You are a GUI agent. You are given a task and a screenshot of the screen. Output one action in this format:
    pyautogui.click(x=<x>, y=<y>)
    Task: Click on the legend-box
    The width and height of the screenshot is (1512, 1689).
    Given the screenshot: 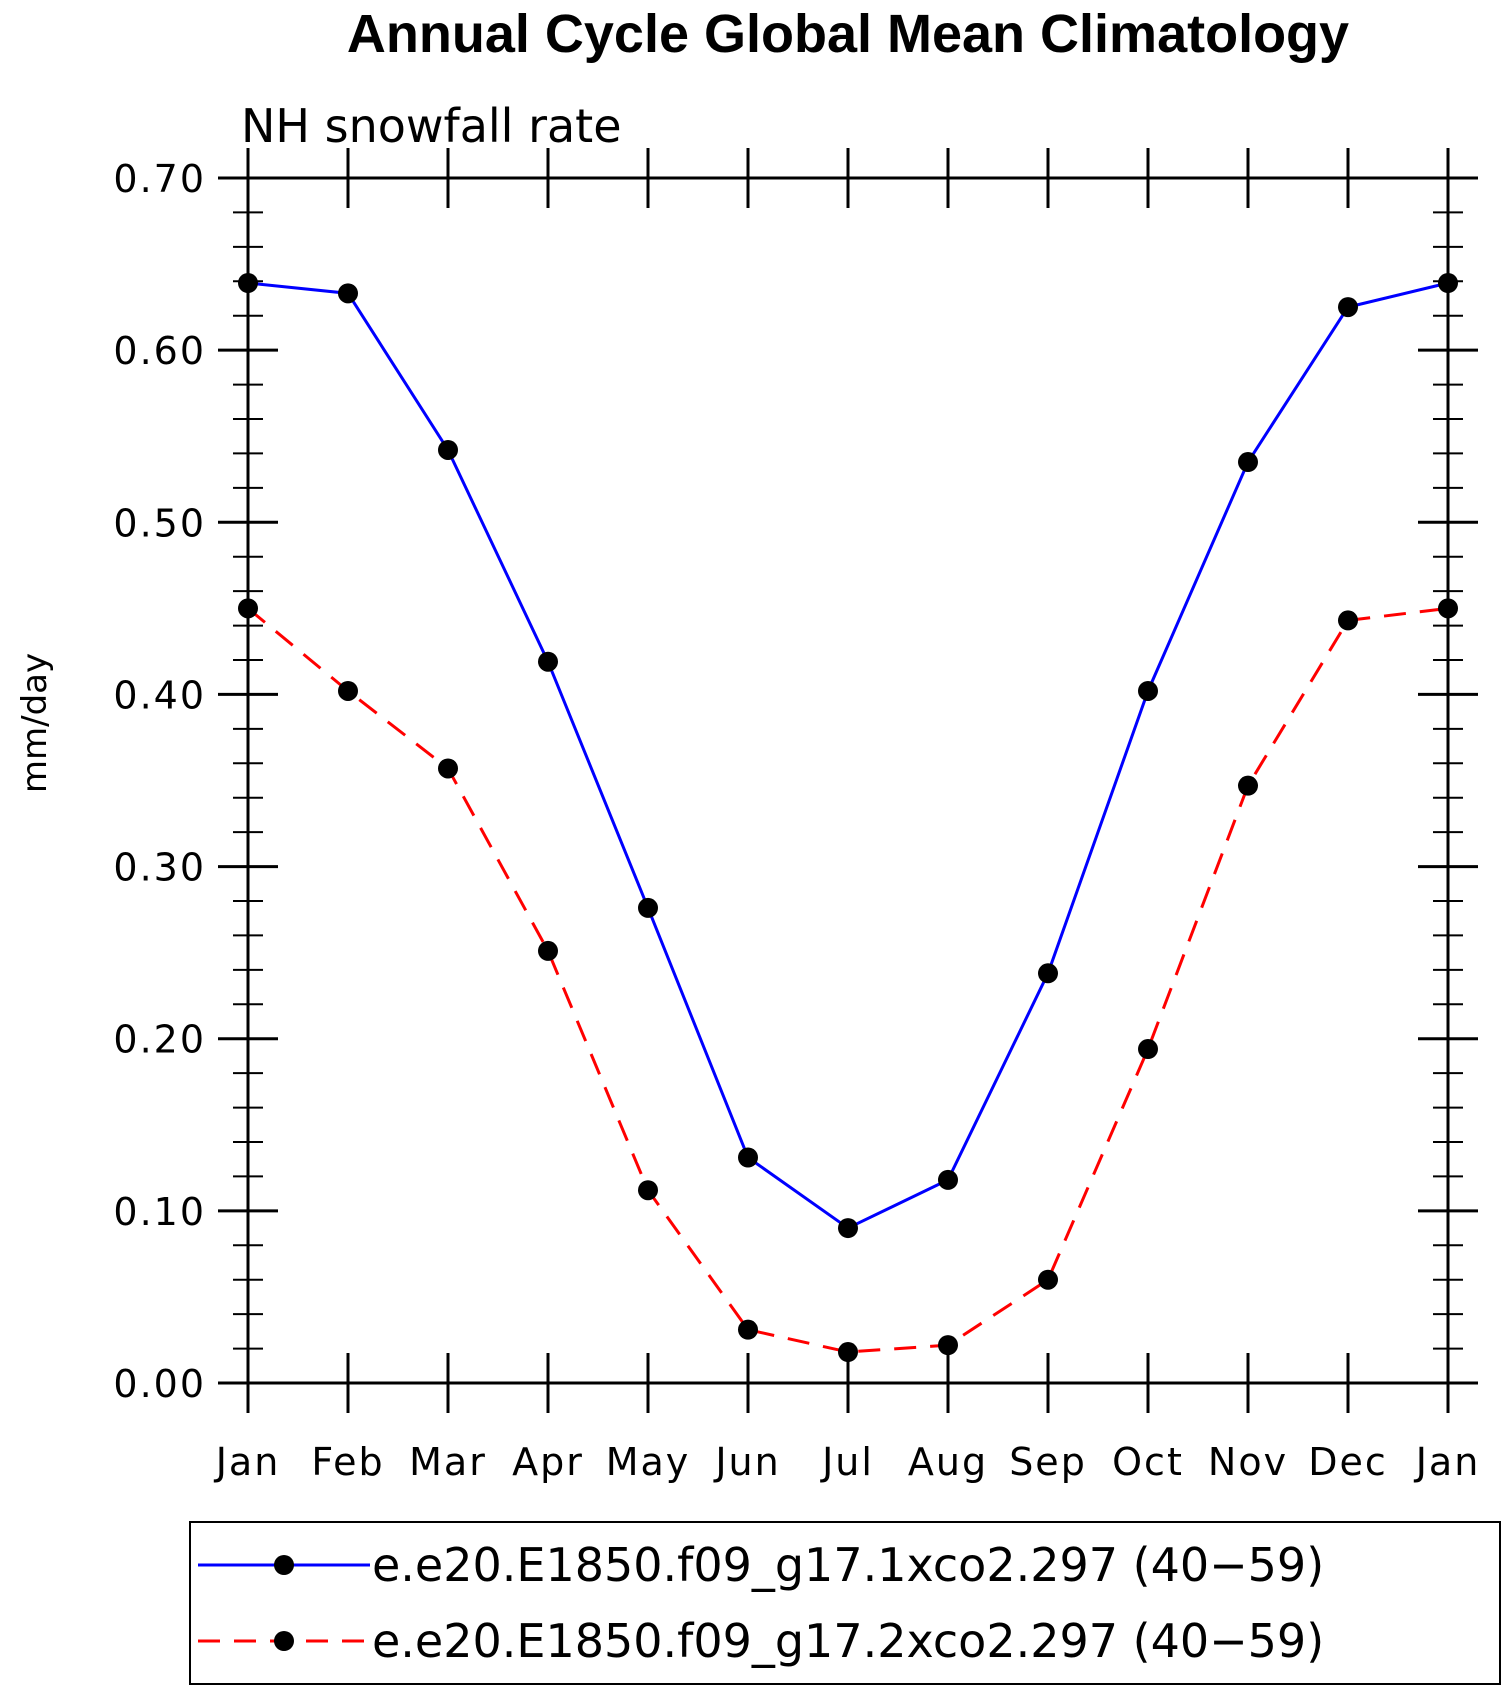 What is the action you would take?
    pyautogui.click(x=845, y=1603)
    